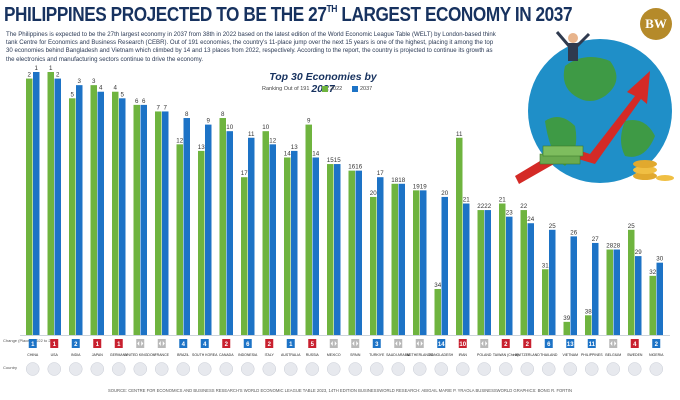  What do you see at coordinates (137, 101) in the screenshot?
I see `data-label-2022: 6` at bounding box center [137, 101].